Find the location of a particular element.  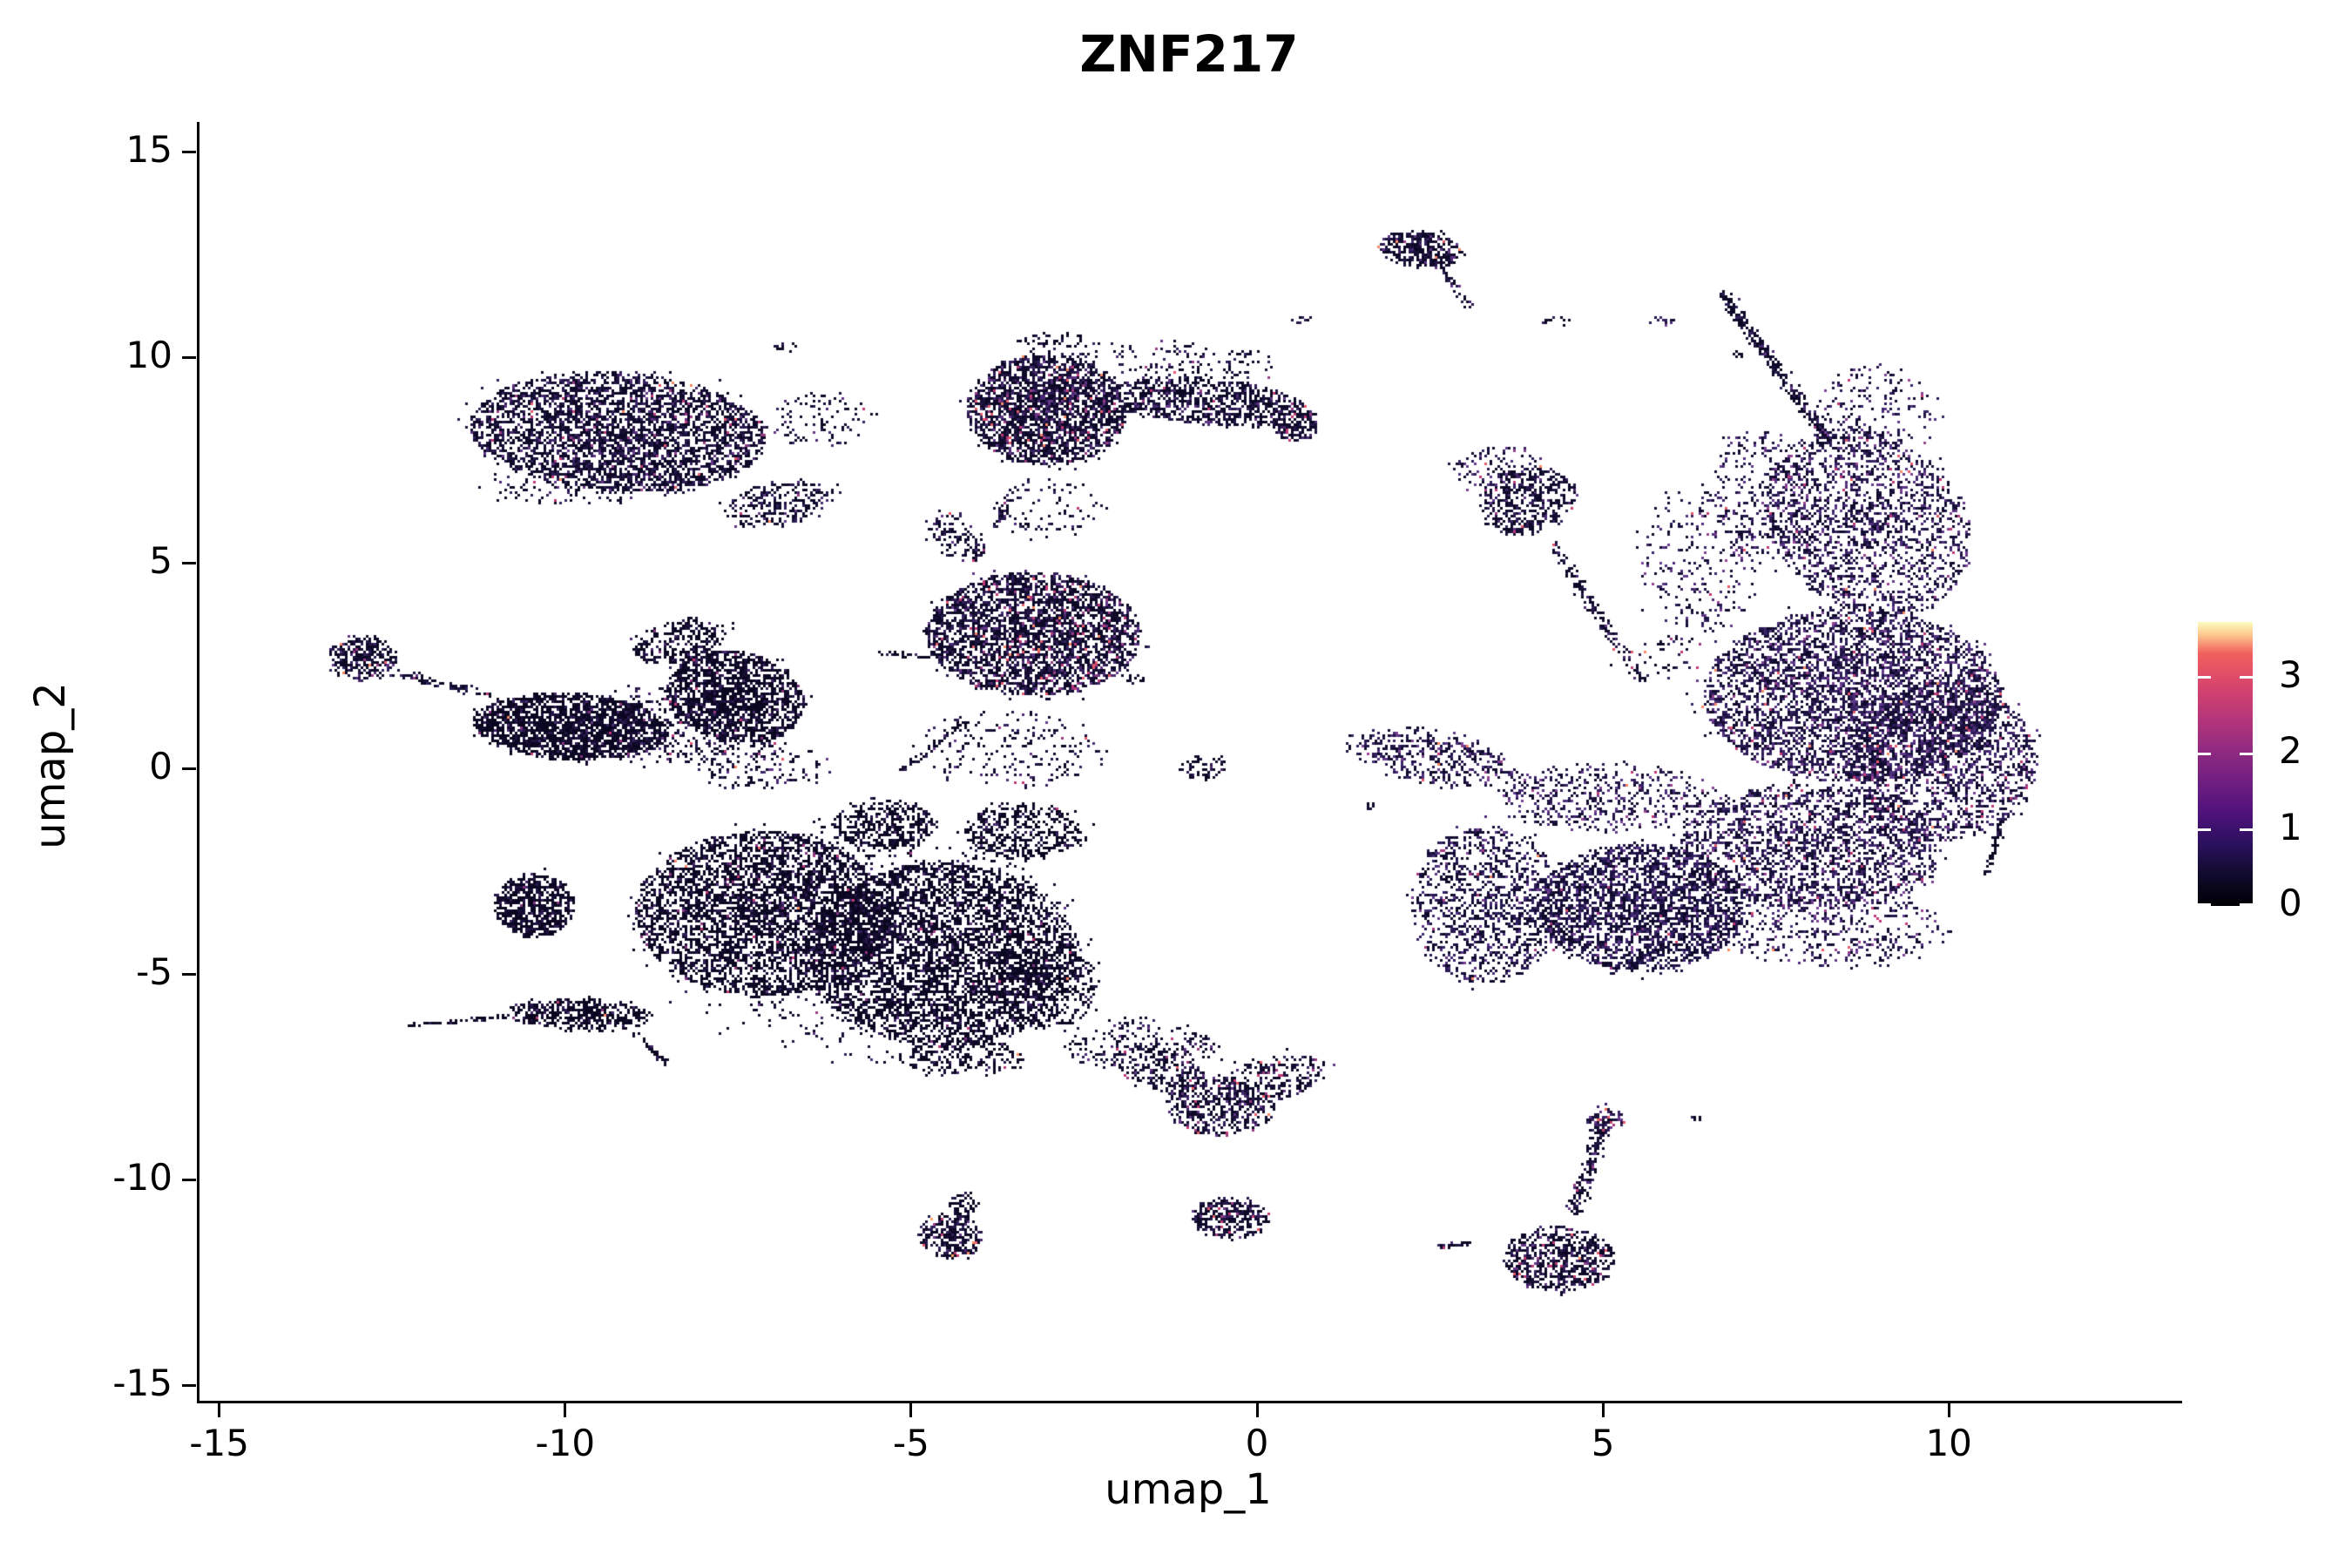

x-tick-label: -10 is located at coordinates (565, 1443).